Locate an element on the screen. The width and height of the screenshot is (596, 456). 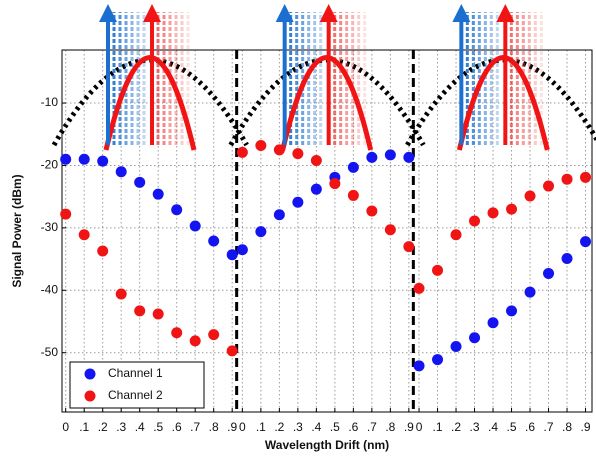
y-axis-label: Signal Power (dBm) is located at coordinates (17, 230).